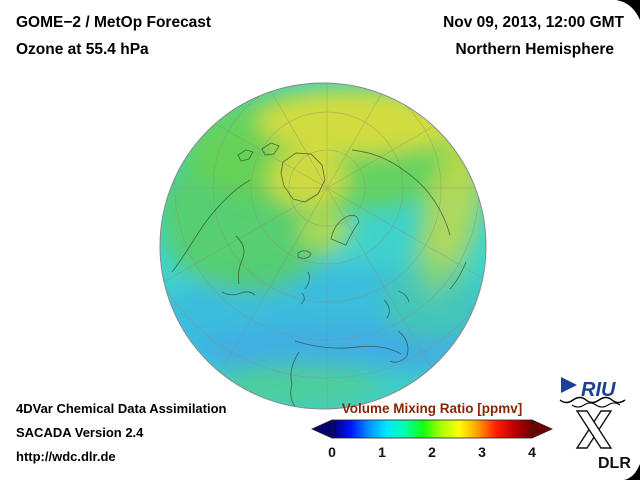  What do you see at coordinates (114, 22) in the screenshot?
I see `product-title: GOME−2 / MetOp Forecast` at bounding box center [114, 22].